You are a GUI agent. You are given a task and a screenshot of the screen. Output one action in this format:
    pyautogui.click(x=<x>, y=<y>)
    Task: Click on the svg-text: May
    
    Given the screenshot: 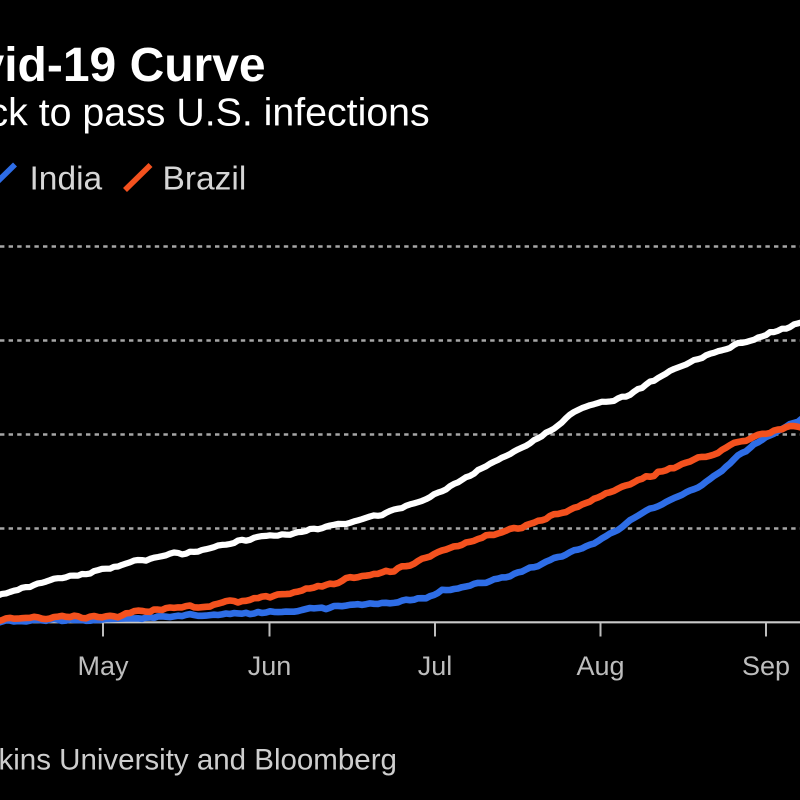 What is the action you would take?
    pyautogui.click(x=103, y=666)
    